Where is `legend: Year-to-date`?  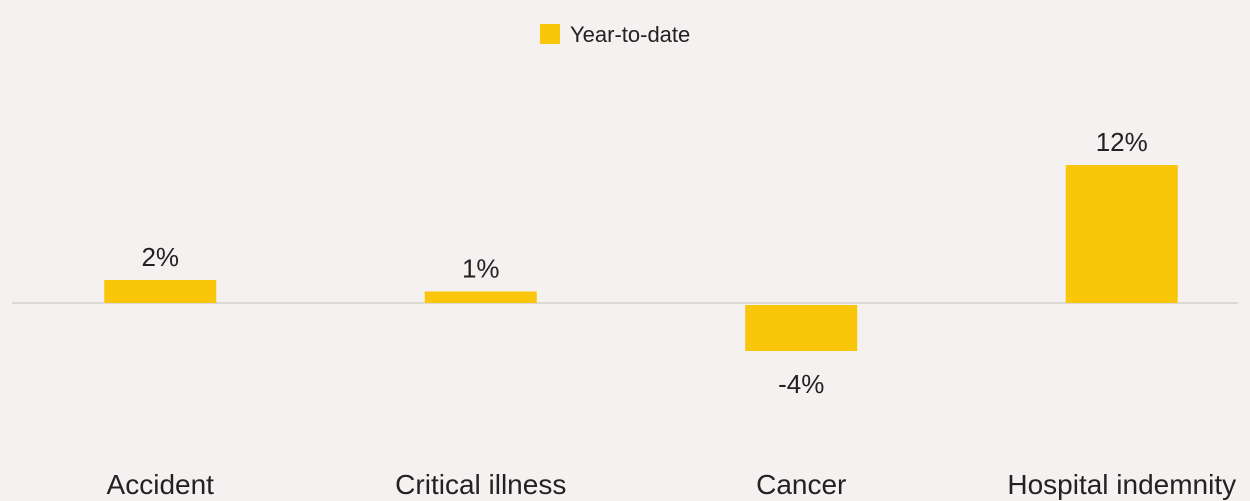 legend: Year-to-date is located at coordinates (615, 34).